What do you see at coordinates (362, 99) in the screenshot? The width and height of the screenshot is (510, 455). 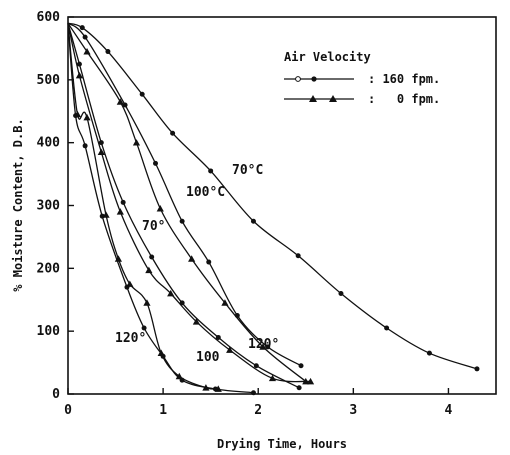 I see `legend-item-triangle: : 0 fpm.` at bounding box center [362, 99].